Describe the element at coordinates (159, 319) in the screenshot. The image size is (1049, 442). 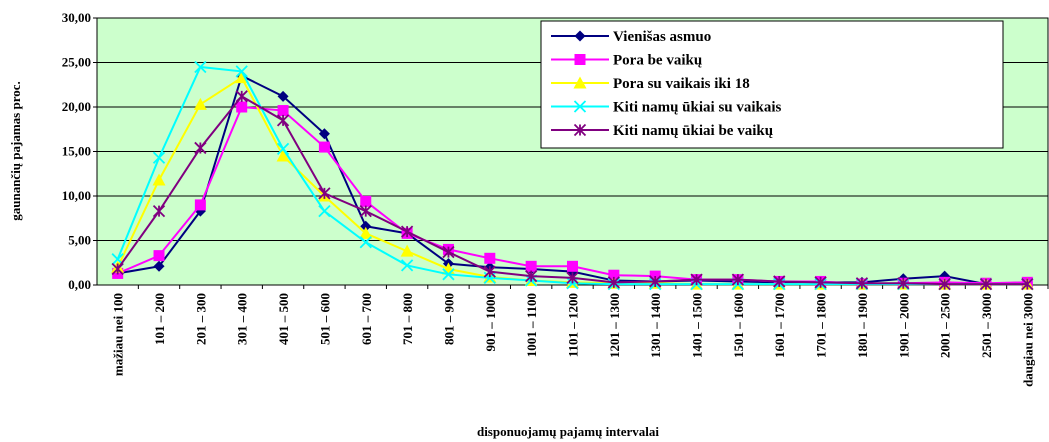
I see `x-tick-label: 101 – 200` at that location.